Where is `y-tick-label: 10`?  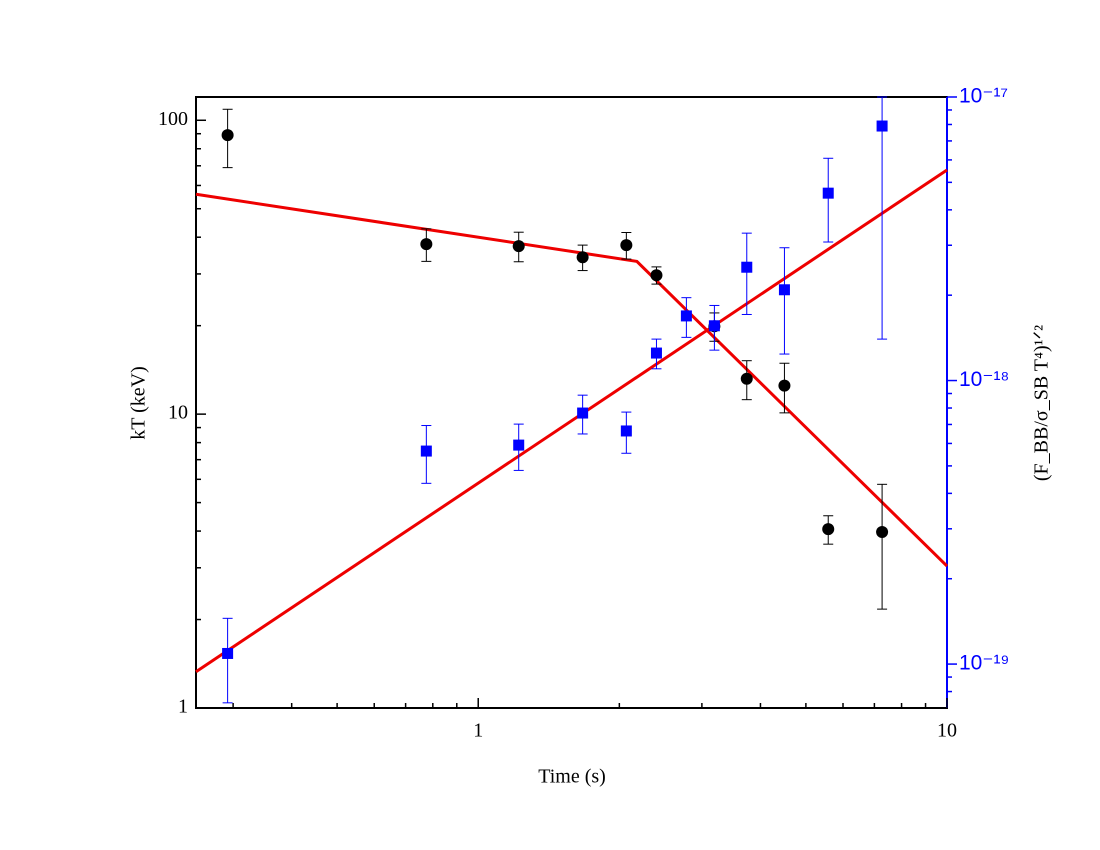 y-tick-label: 10 is located at coordinates (178, 413).